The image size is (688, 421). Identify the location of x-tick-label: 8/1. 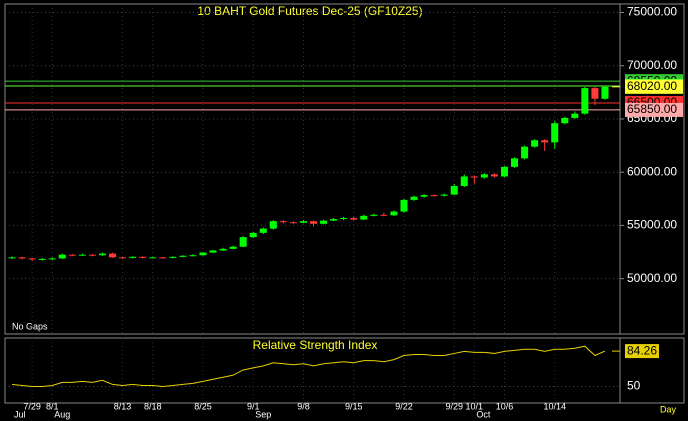
(52, 406).